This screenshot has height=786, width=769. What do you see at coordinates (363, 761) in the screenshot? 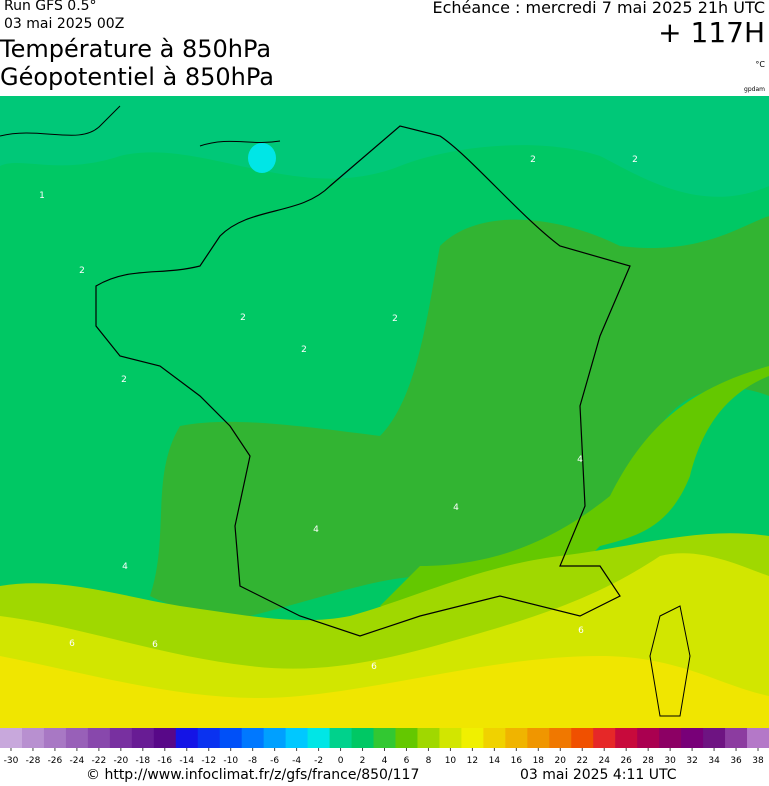
I see `scale-label: 2` at bounding box center [363, 761].